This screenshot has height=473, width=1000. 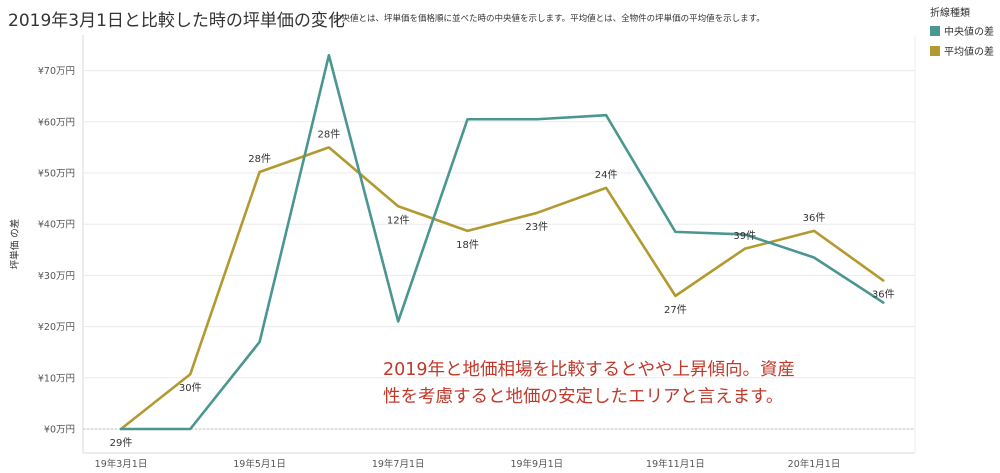 What do you see at coordinates (398, 464) in the screenshot?
I see `x-tick-label: 19年7月1日` at bounding box center [398, 464].